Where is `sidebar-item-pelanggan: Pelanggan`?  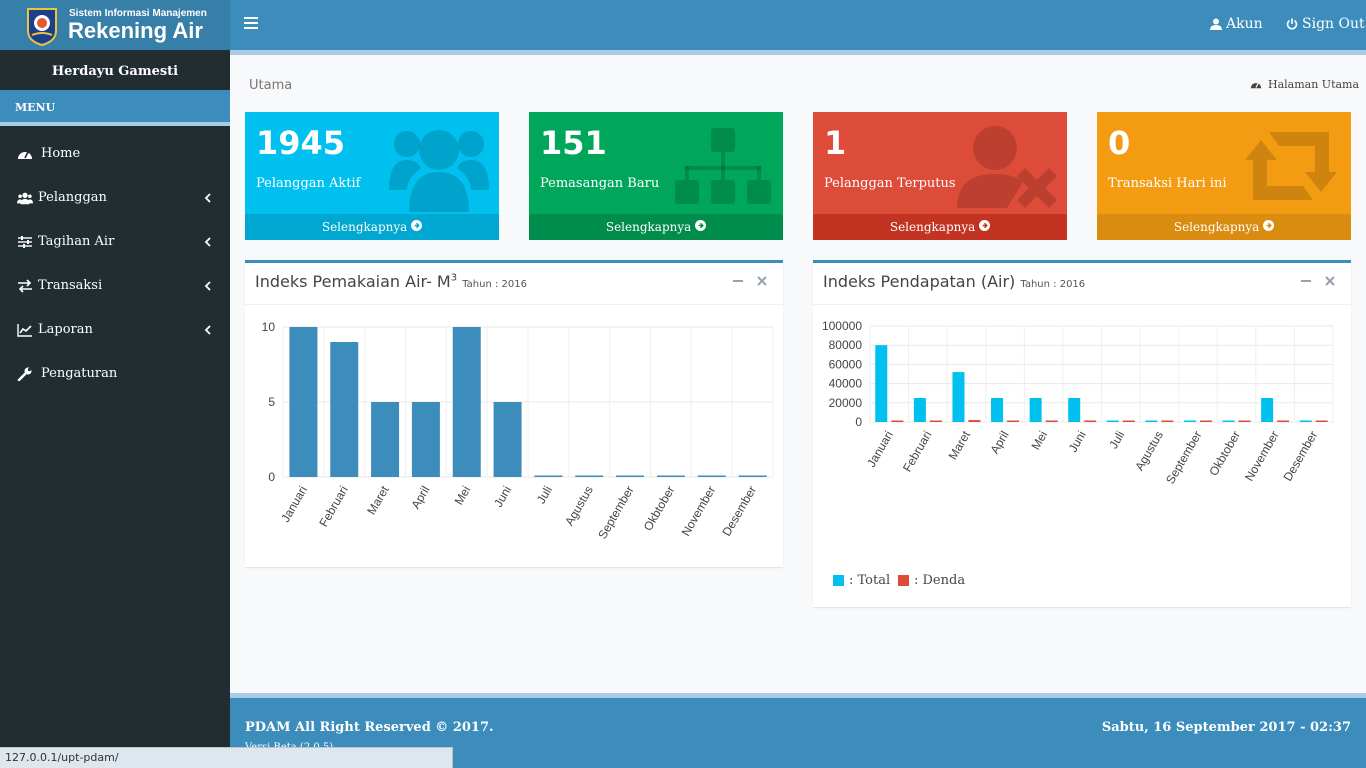 sidebar-item-pelanggan: Pelanggan is located at coordinates (115, 198).